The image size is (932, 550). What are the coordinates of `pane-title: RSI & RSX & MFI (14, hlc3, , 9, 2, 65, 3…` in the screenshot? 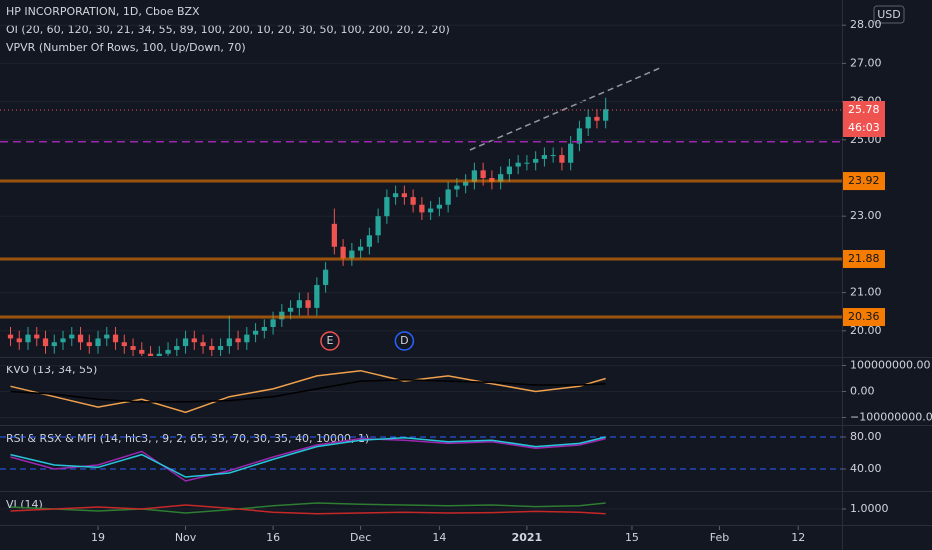 It's located at (187, 438).